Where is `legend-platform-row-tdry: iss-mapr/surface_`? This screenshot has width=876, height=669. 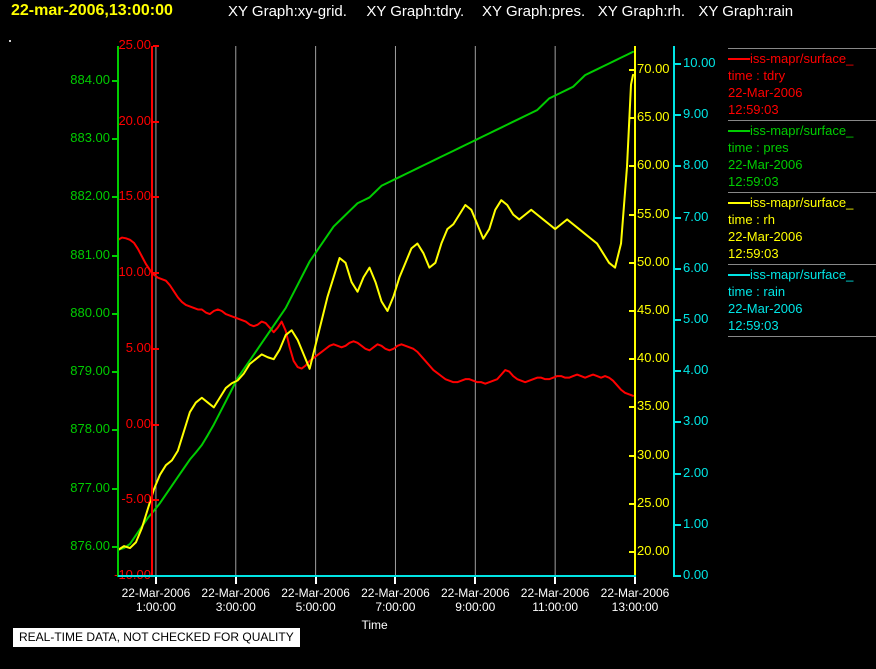 legend-platform-row-tdry: iss-mapr/surface_ is located at coordinates (802, 58).